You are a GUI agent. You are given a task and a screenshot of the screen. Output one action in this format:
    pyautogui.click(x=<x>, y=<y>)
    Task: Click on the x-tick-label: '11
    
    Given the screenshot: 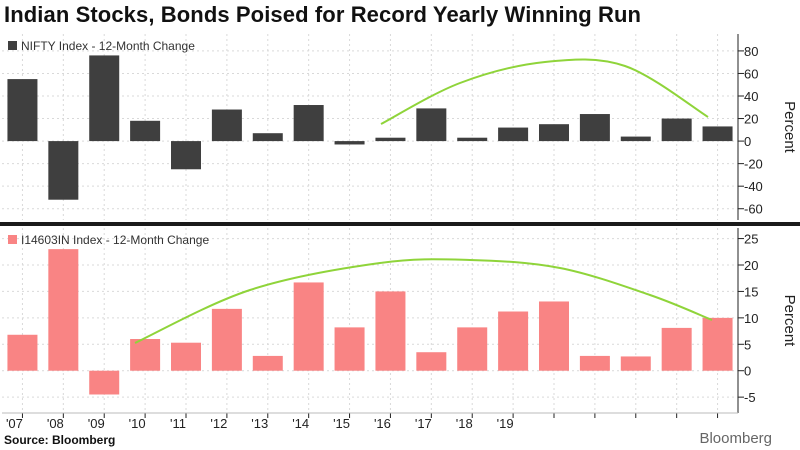 What is the action you would take?
    pyautogui.click(x=178, y=423)
    